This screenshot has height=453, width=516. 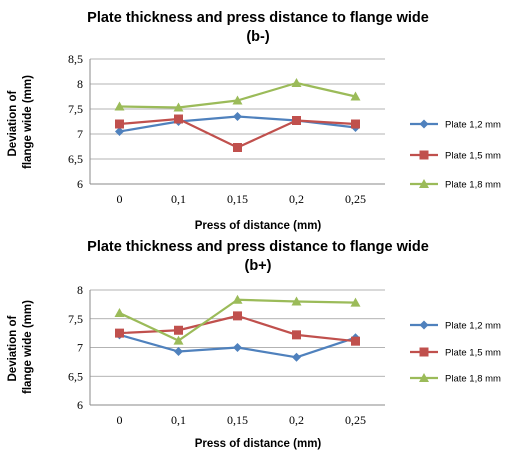 What do you see at coordinates (258, 37) in the screenshot?
I see `chart-subtitle: (b-)` at bounding box center [258, 37].